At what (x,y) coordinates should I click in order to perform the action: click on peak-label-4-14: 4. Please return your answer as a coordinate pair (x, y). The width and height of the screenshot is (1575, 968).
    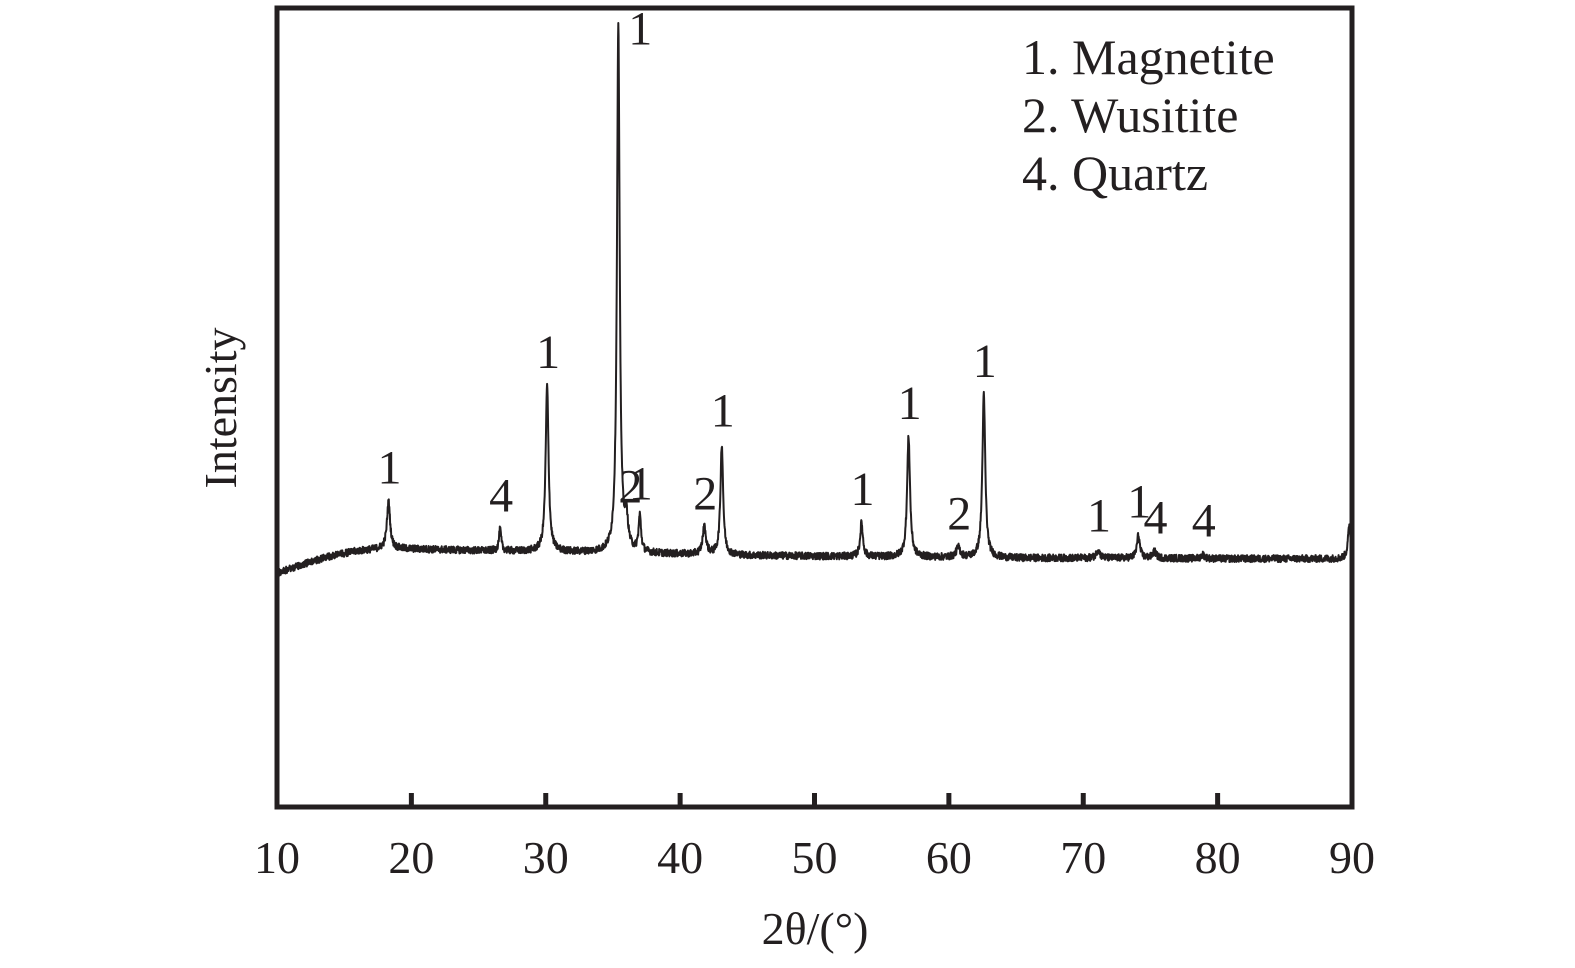
    Looking at the image, I should click on (1156, 518).